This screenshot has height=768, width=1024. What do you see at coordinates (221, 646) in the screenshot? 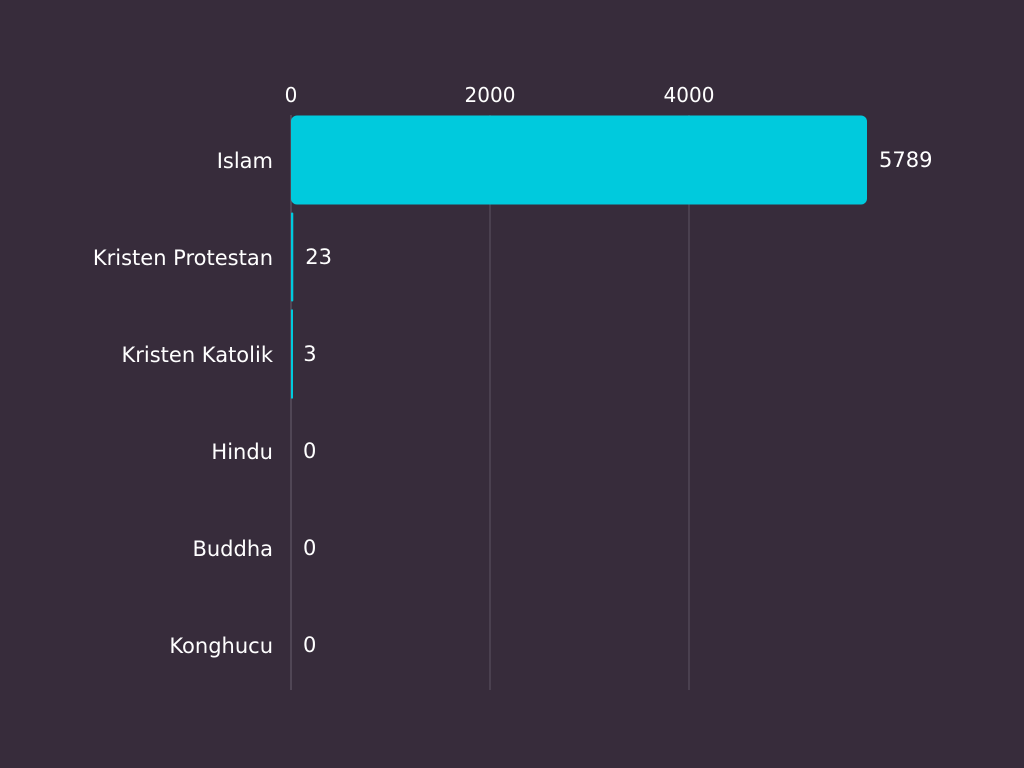
I see `category-label: Konghucu` at bounding box center [221, 646].